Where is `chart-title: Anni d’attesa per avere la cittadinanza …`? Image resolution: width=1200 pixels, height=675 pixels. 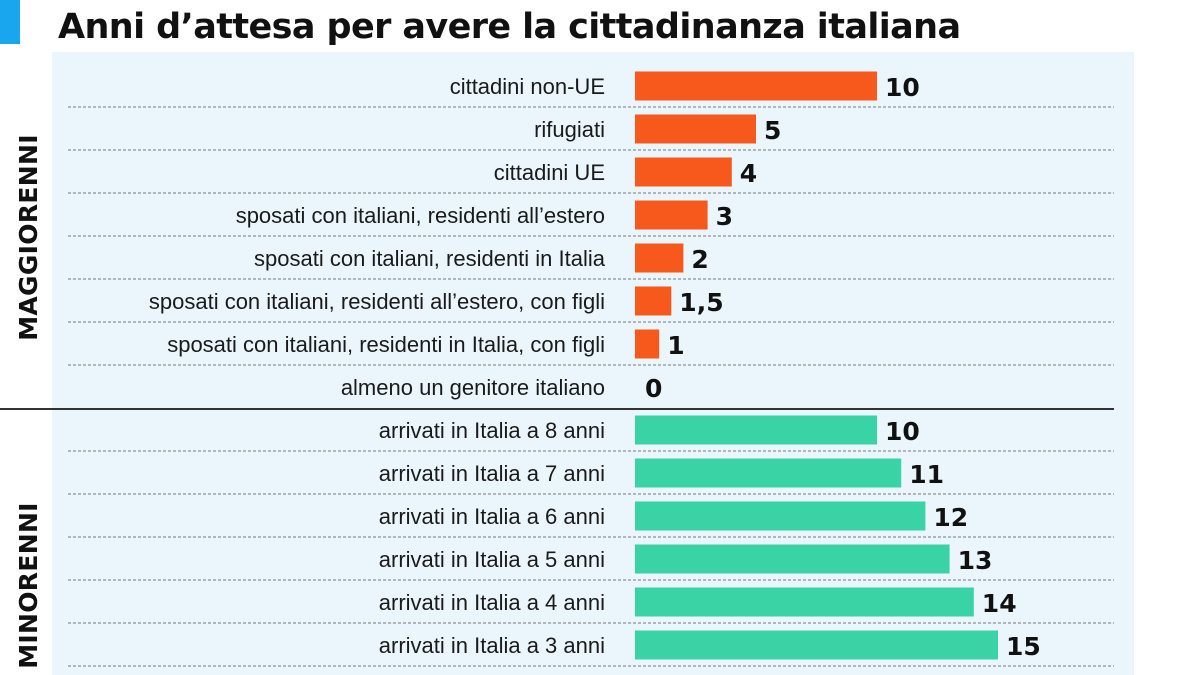 chart-title: Anni d’attesa per avere la cittadinanza … is located at coordinates (509, 27).